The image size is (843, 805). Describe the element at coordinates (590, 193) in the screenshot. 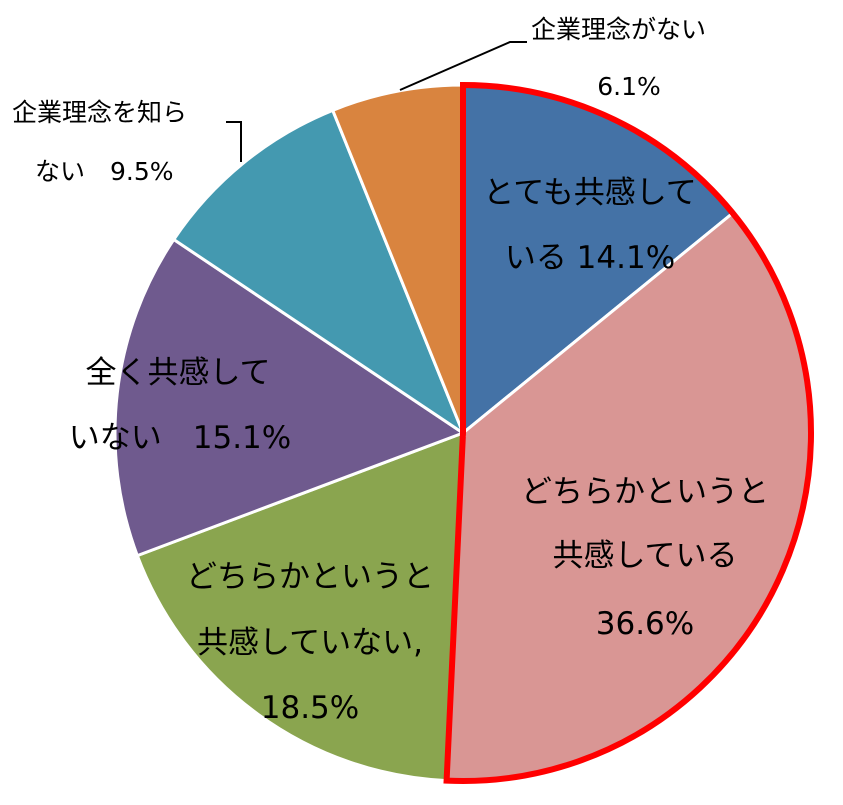

I see `slice-label-line: とても共感して` at that location.